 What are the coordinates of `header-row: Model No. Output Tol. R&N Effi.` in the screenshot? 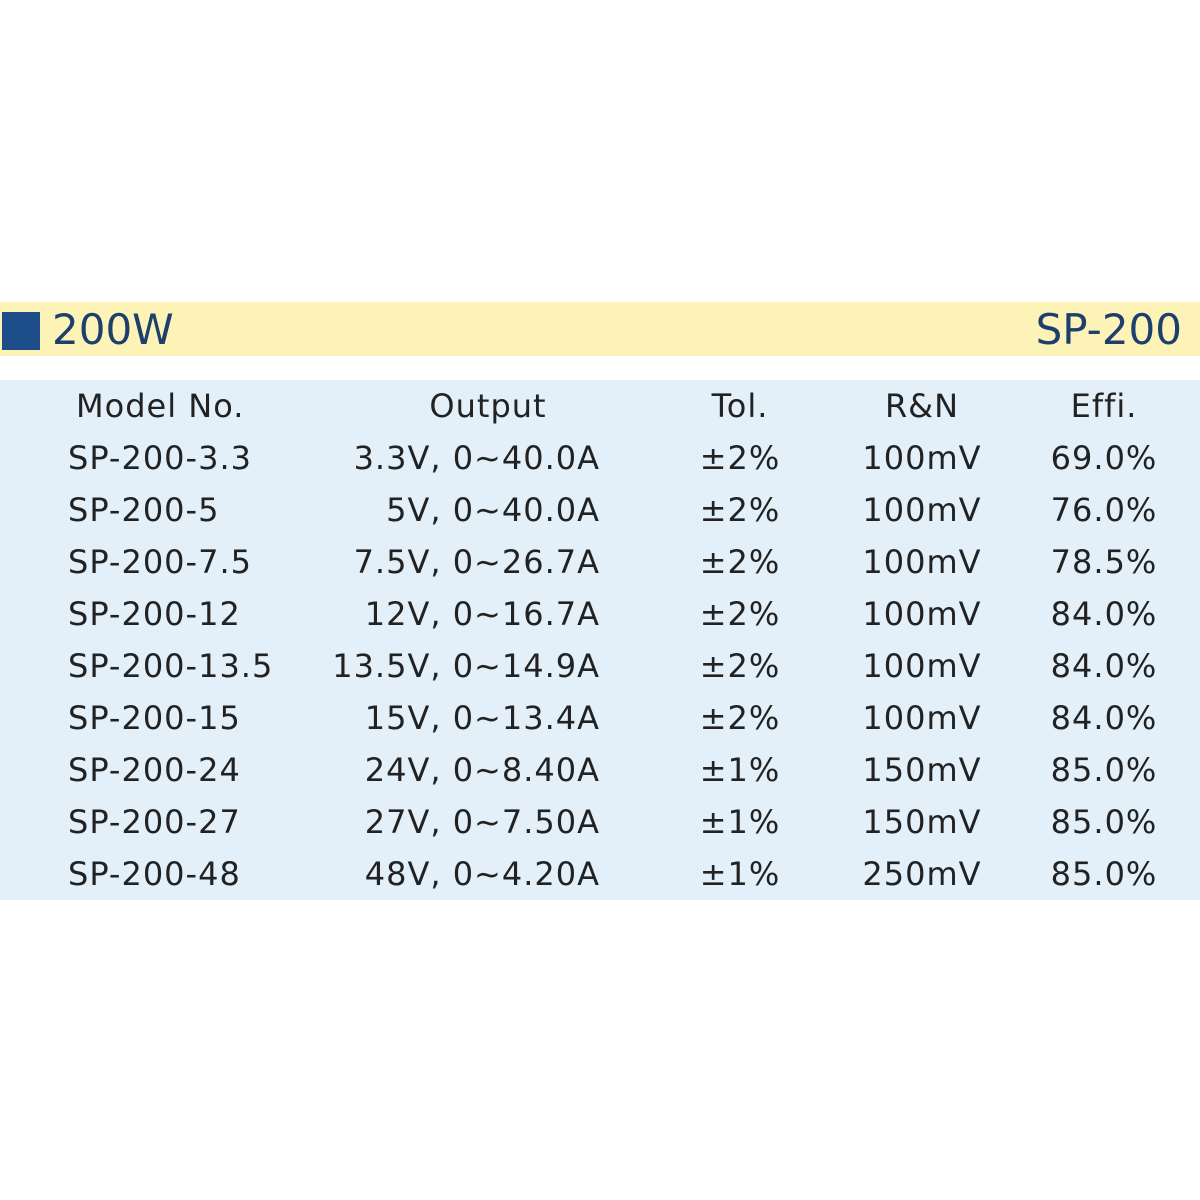 It's located at (600, 406).